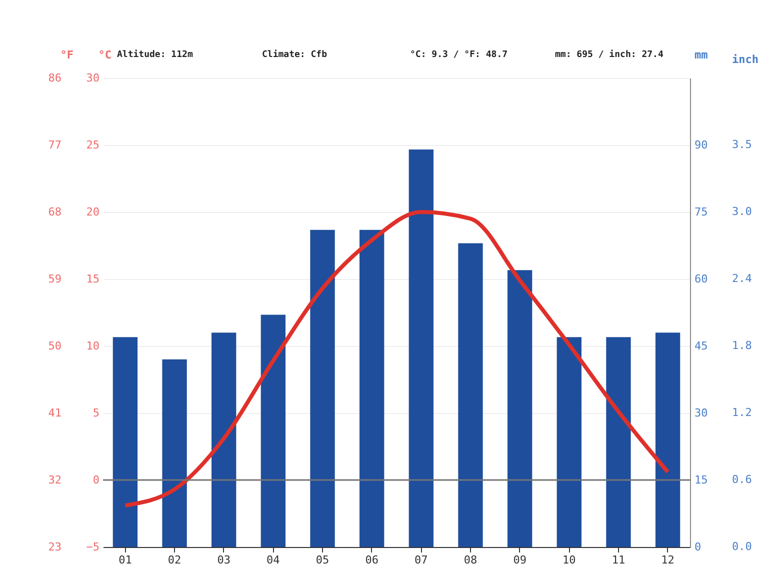 This screenshot has width=767, height=587. Describe the element at coordinates (519, 560) in the screenshot. I see `x-tick-label: 09` at that location.